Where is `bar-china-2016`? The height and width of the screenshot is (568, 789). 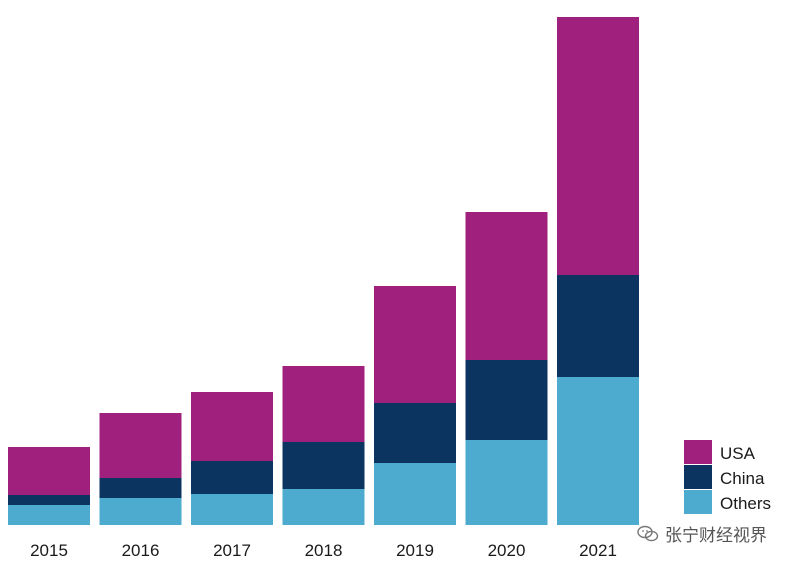
bar-china-2016 is located at coordinates (140, 488).